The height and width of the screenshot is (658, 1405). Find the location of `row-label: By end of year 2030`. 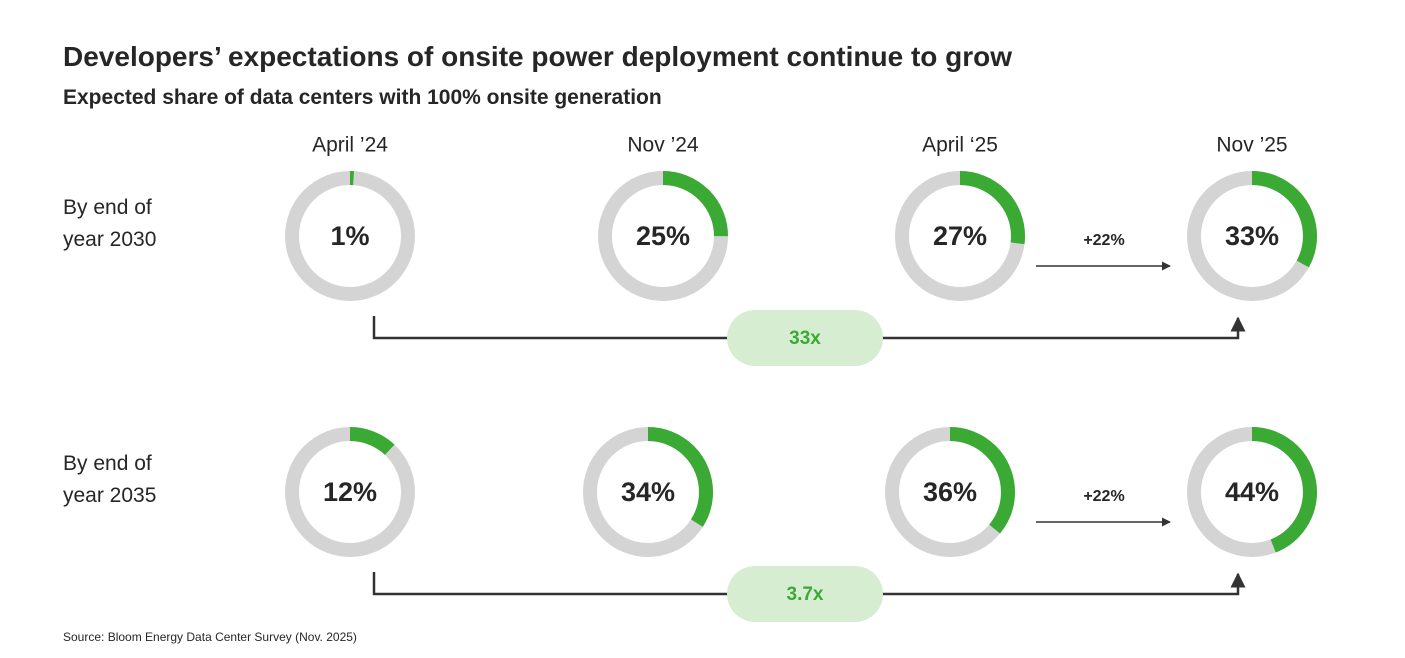

row-label: By end of year 2030 is located at coordinates (109, 223).